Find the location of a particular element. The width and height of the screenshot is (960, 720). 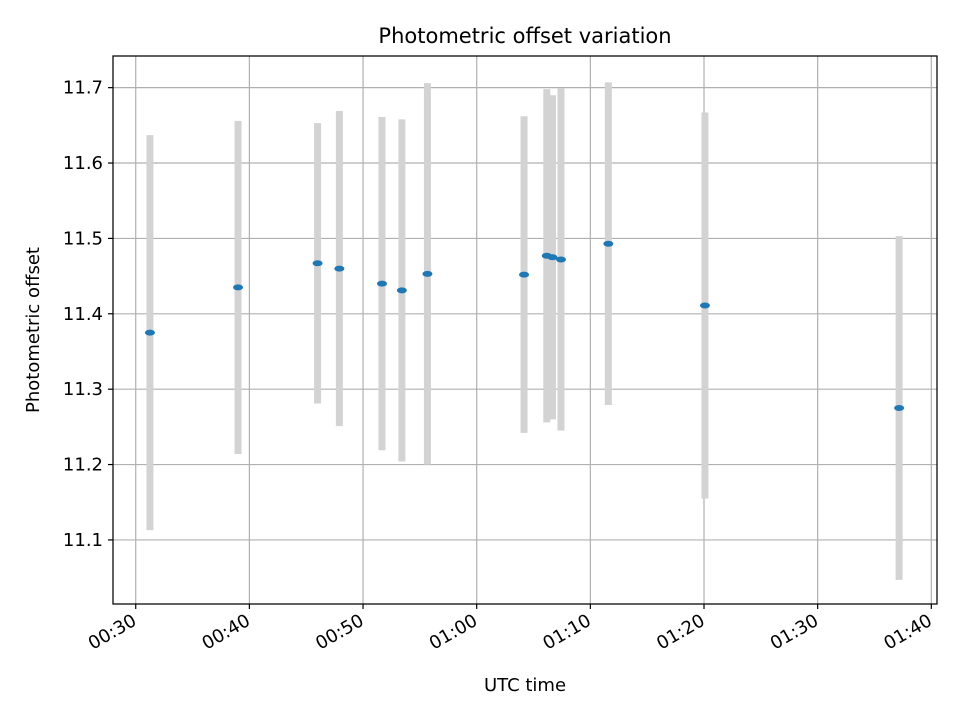

y-tick-label: 11.2 is located at coordinates (83, 465).